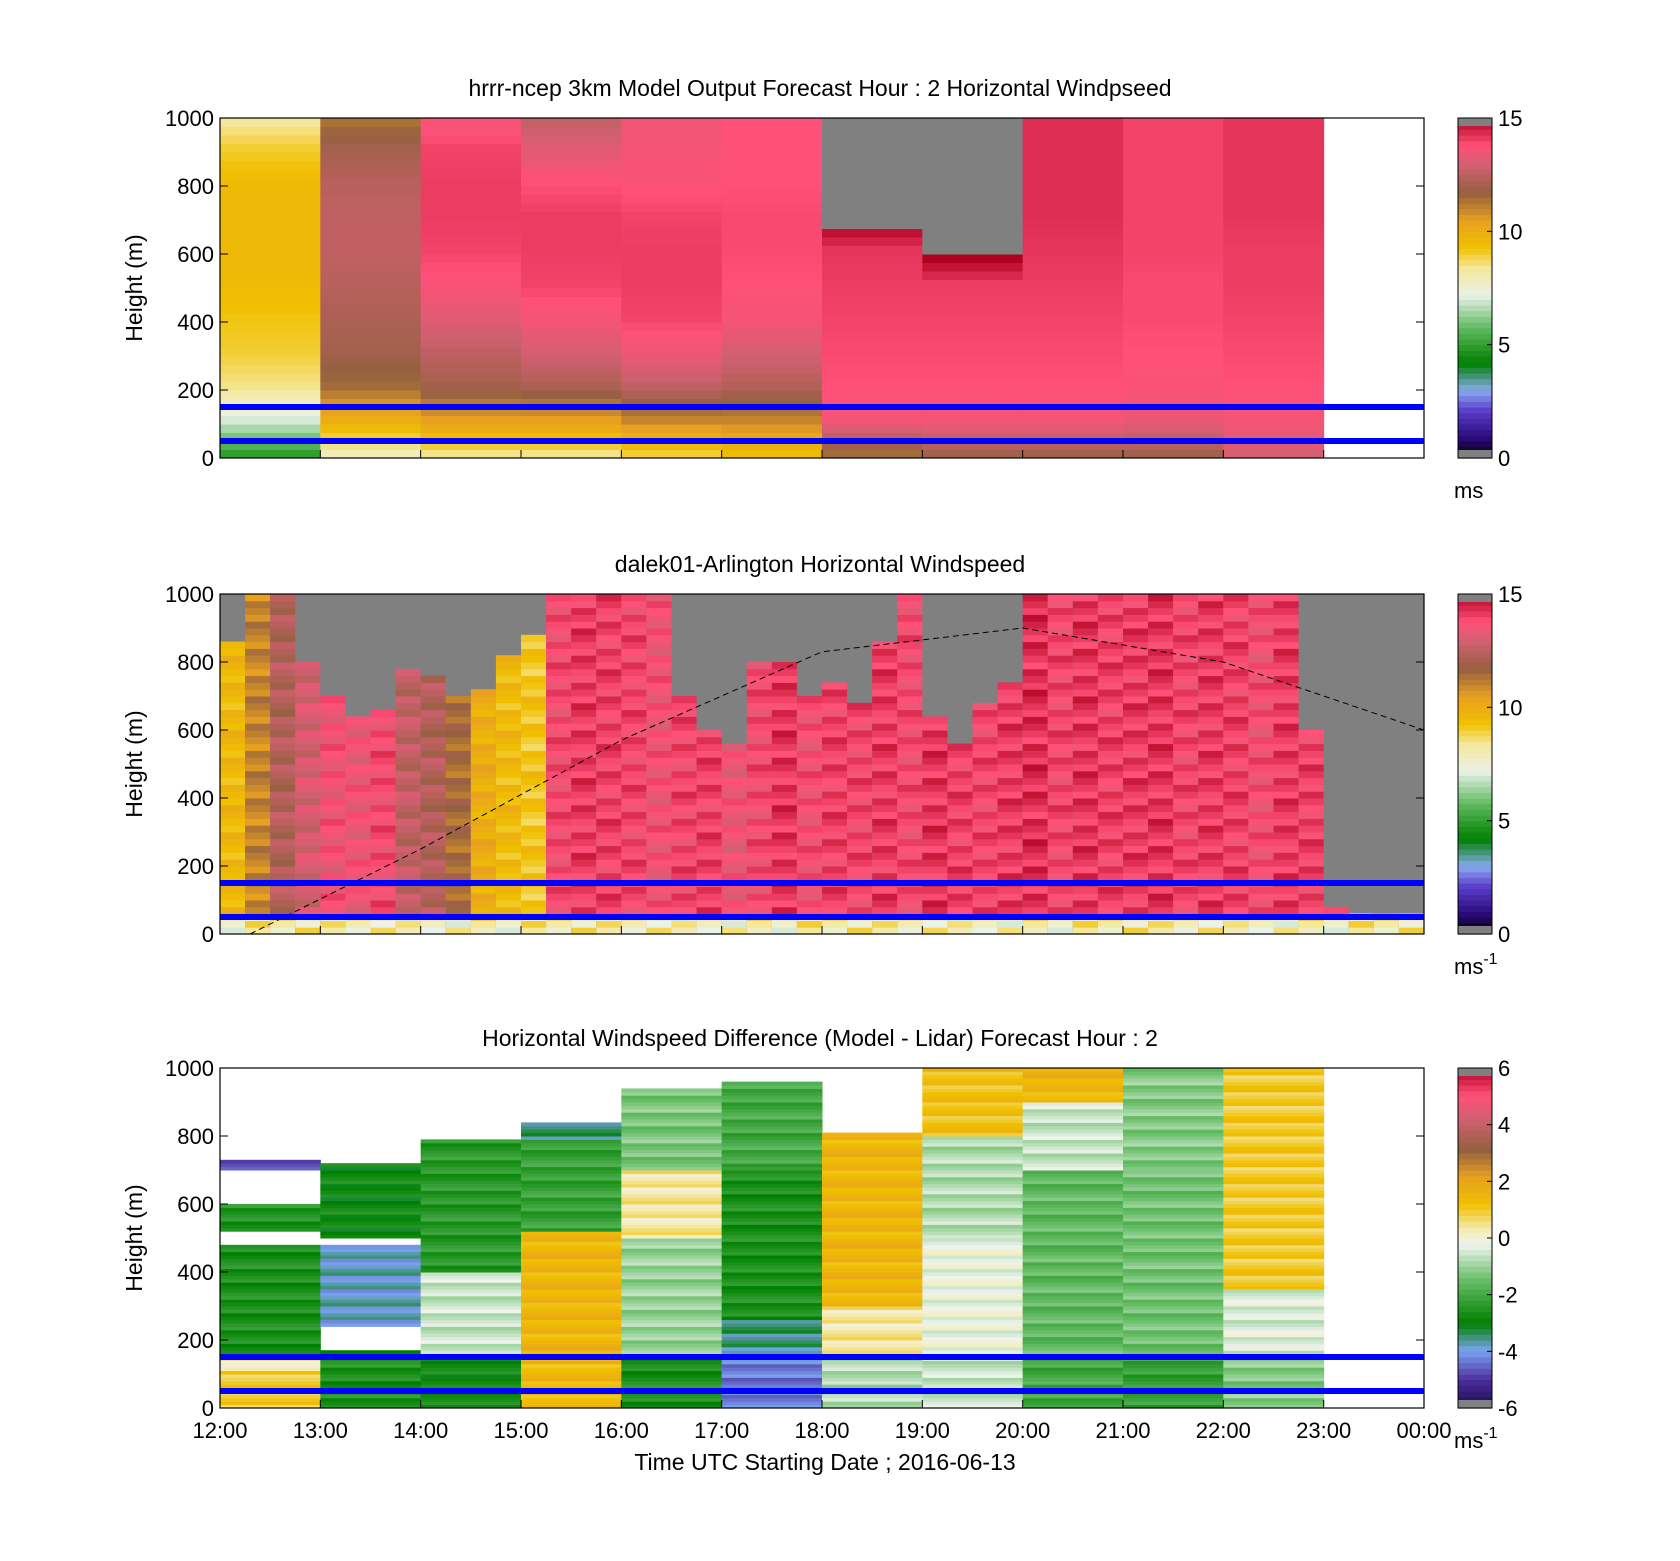 This screenshot has width=1680, height=1561. What do you see at coordinates (195, 730) in the screenshot?
I see `y-tick-label: 600` at bounding box center [195, 730].